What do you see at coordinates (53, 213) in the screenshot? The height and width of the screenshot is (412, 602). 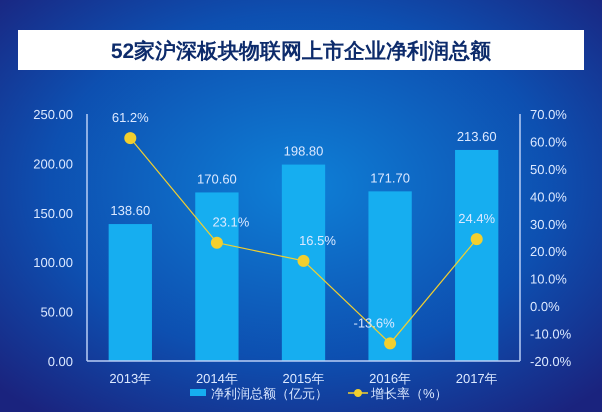 I see `y-tick-label: 150.00` at bounding box center [53, 213].